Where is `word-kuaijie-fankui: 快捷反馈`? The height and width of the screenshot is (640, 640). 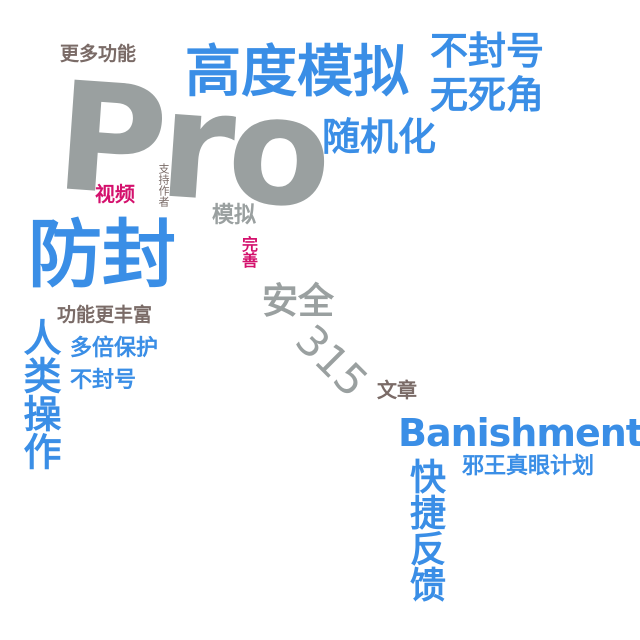
word-kuaijie-fankui: 快捷反馈 is located at coordinates (424, 530).